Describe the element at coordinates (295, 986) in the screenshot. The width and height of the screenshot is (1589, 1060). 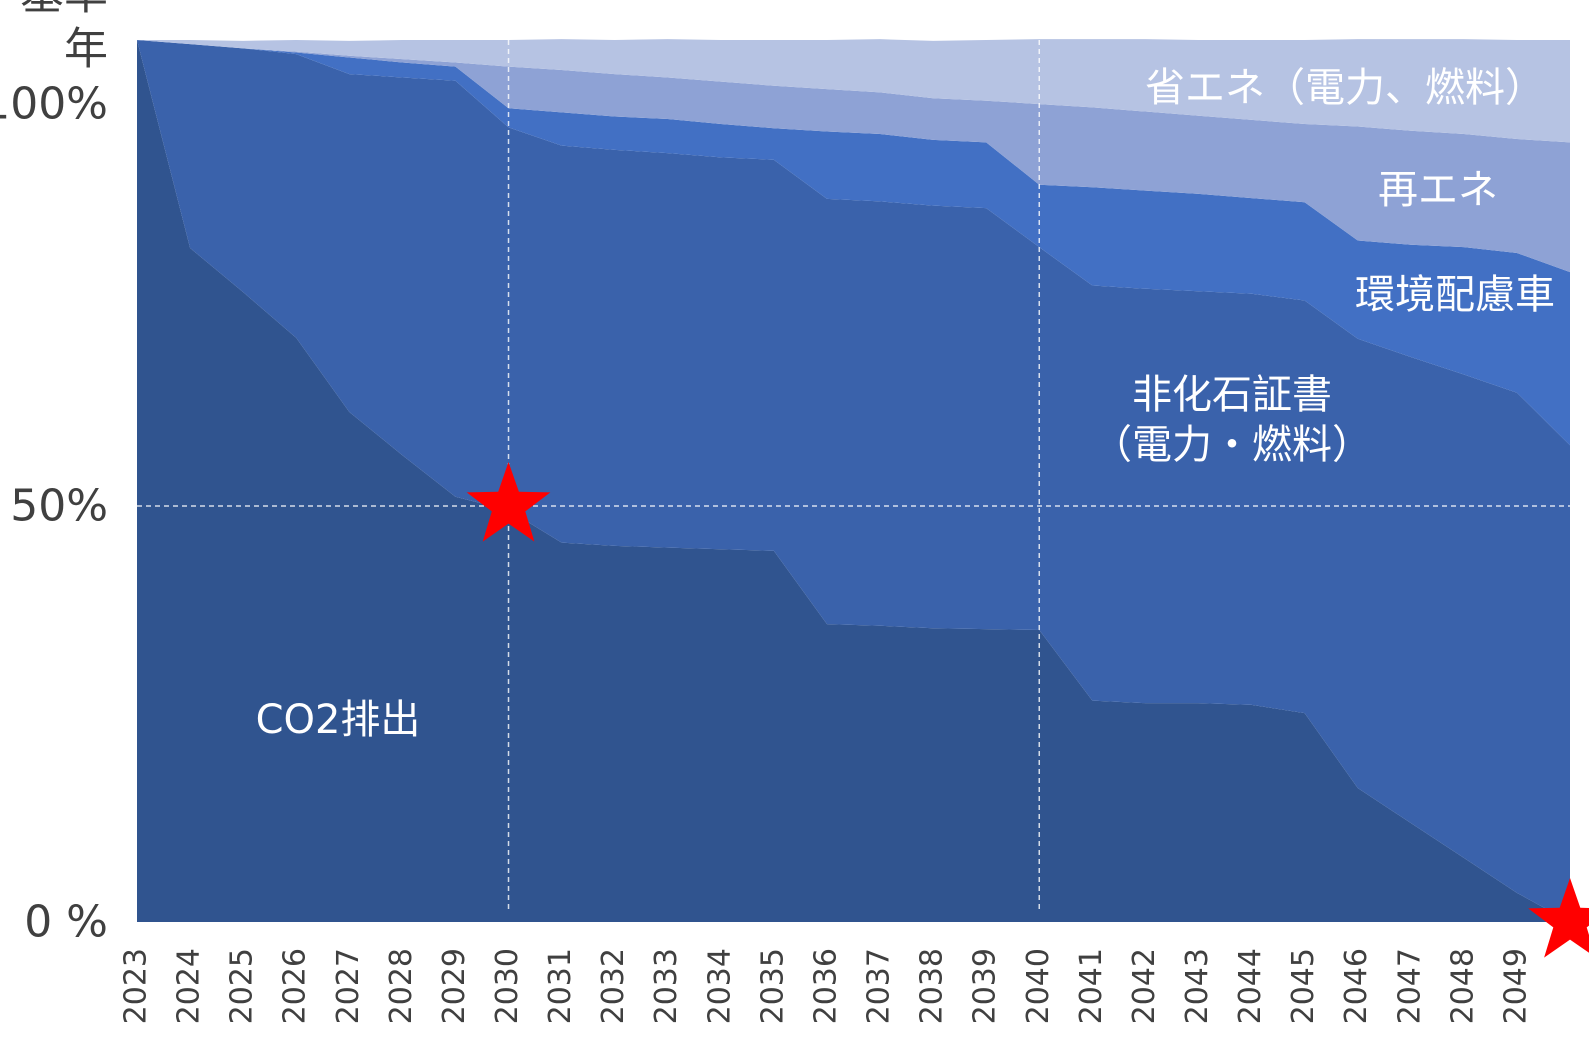
I see `x-tick-label: 2026` at that location.